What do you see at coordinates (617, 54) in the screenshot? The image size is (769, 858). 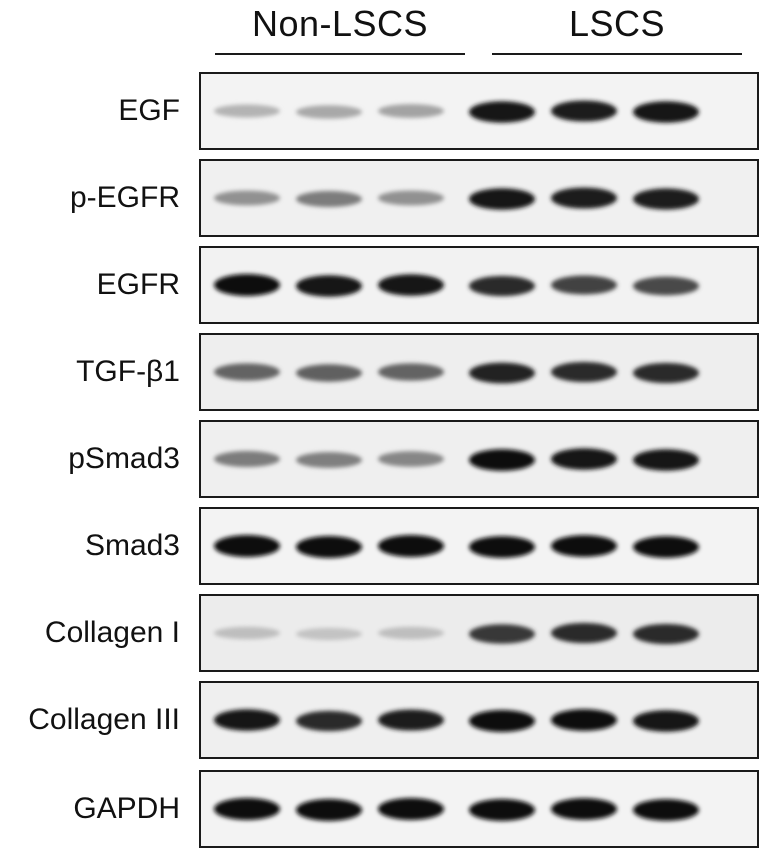 I see `group-line-lscs` at bounding box center [617, 54].